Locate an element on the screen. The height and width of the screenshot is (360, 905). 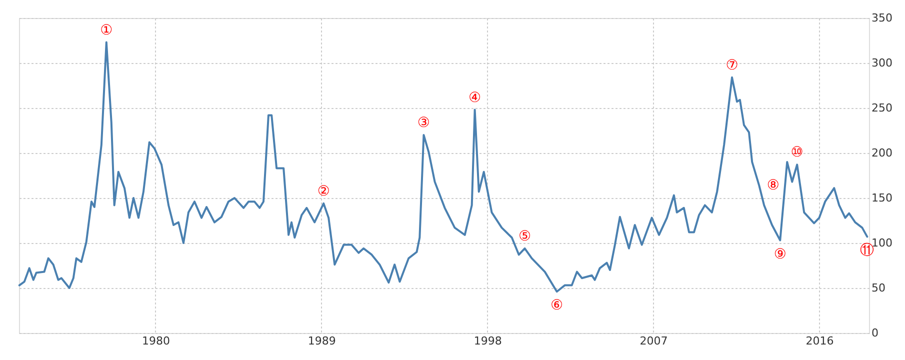
annotation: ⑤ is located at coordinates (525, 236).